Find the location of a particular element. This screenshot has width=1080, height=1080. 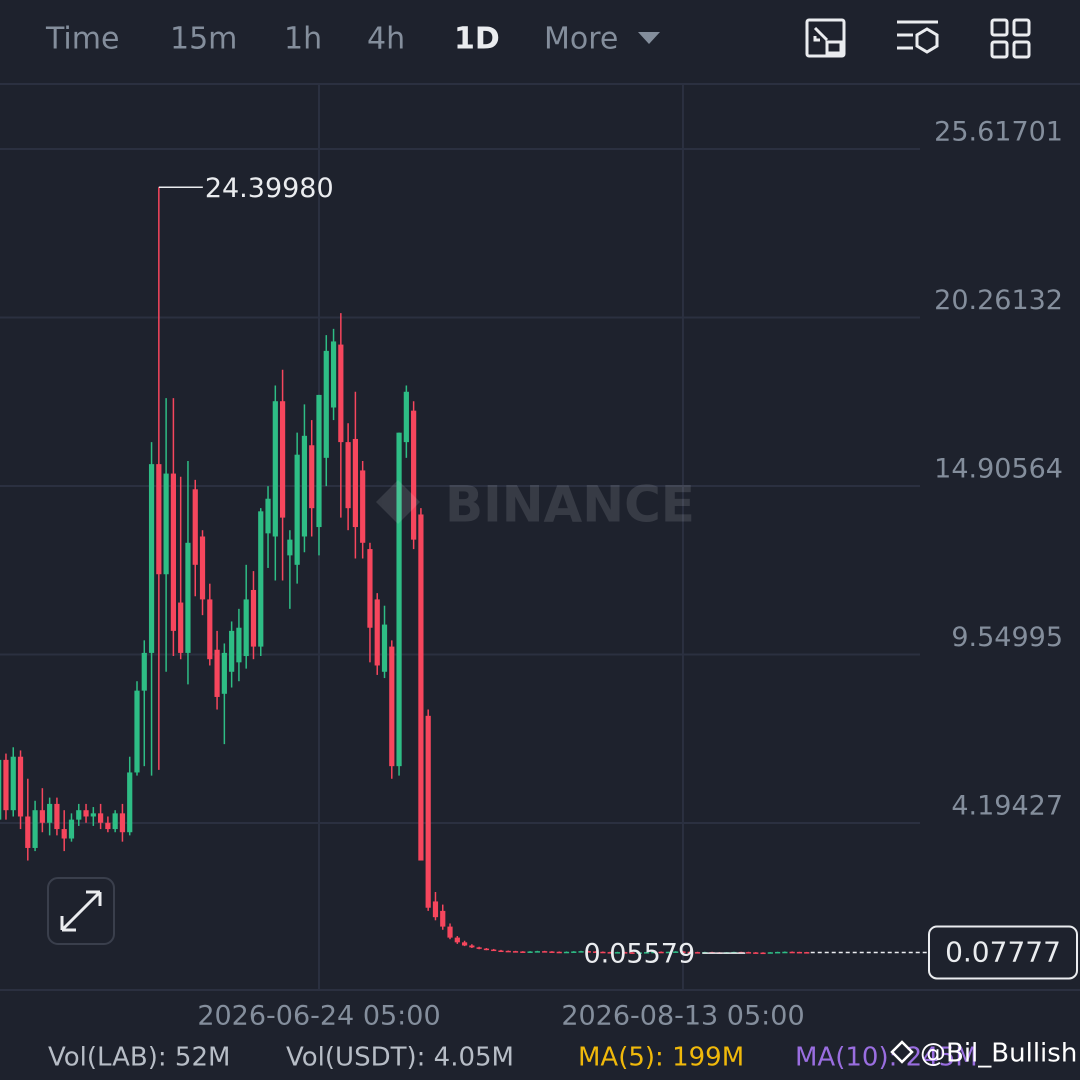

last-price-label: 0.07777 is located at coordinates (1003, 951).